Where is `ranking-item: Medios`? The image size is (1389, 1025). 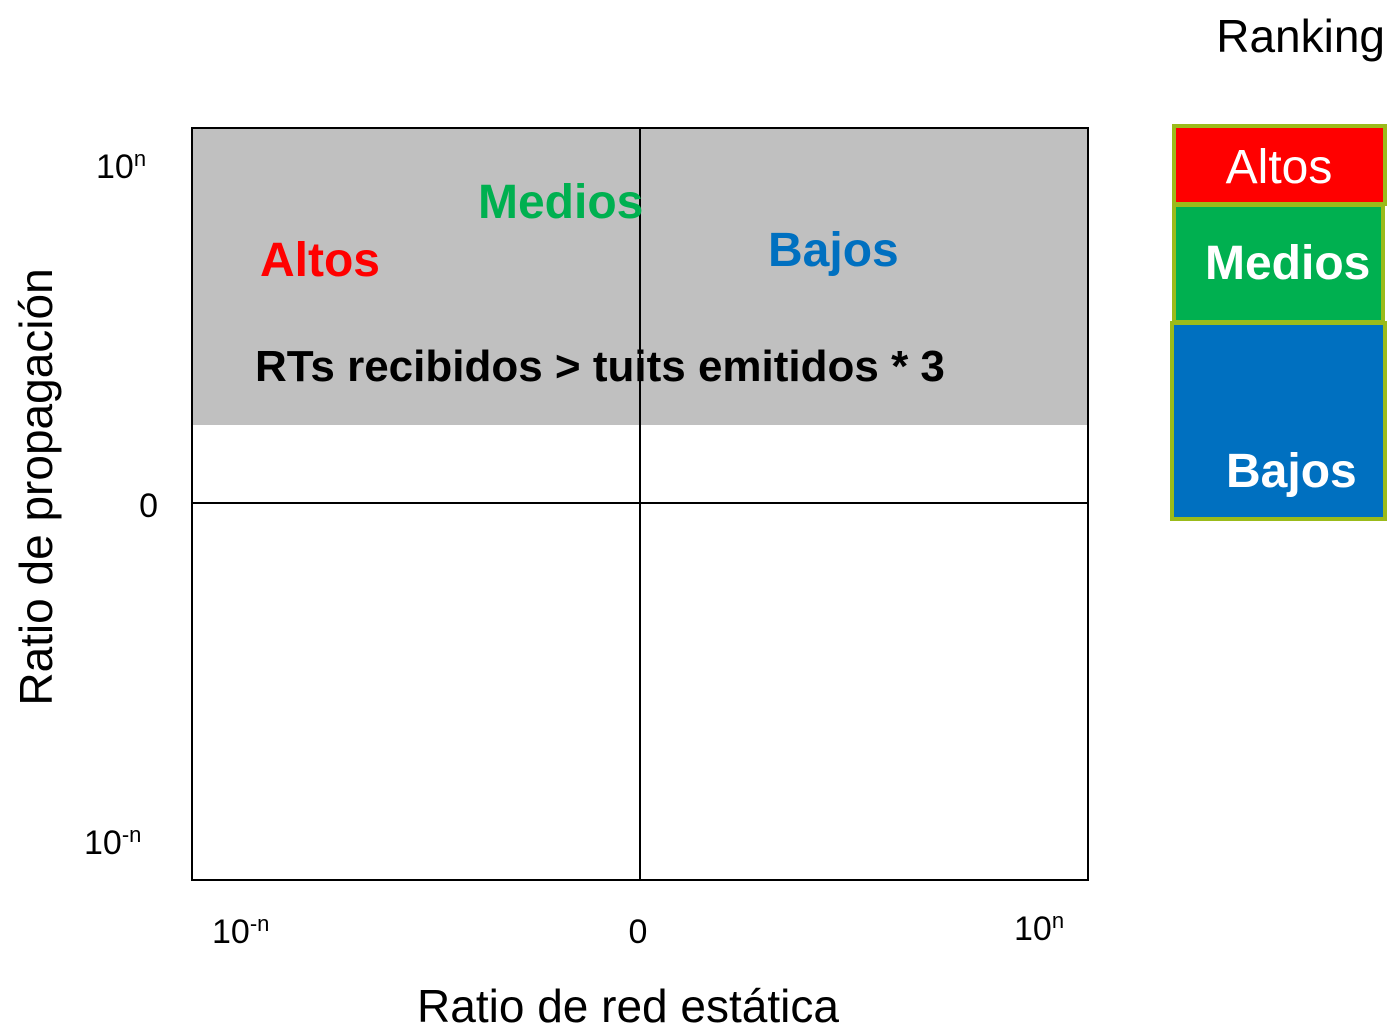 ranking-item: Medios is located at coordinates (1287, 263).